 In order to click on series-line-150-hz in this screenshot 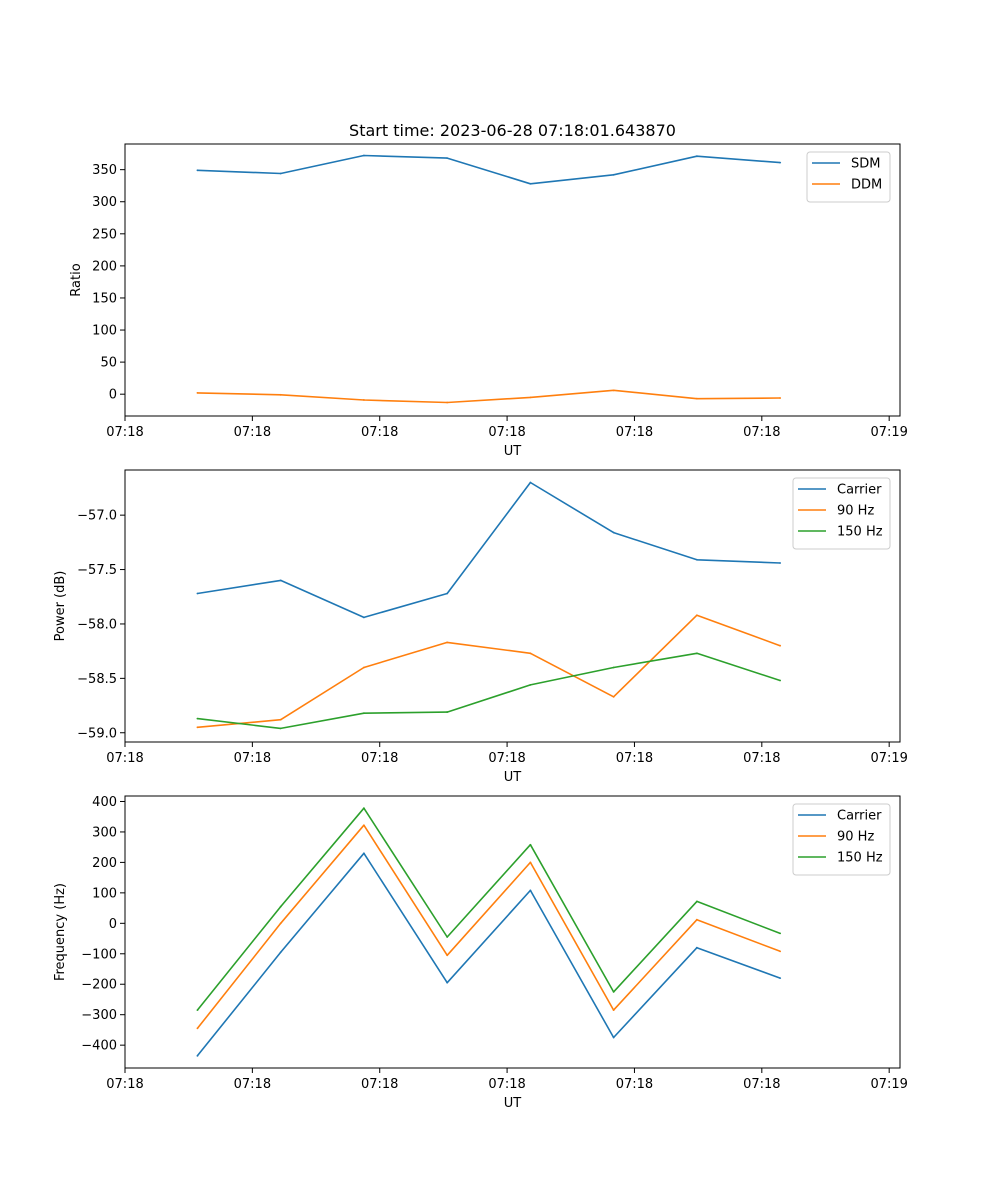, I will do `click(488, 909)`.